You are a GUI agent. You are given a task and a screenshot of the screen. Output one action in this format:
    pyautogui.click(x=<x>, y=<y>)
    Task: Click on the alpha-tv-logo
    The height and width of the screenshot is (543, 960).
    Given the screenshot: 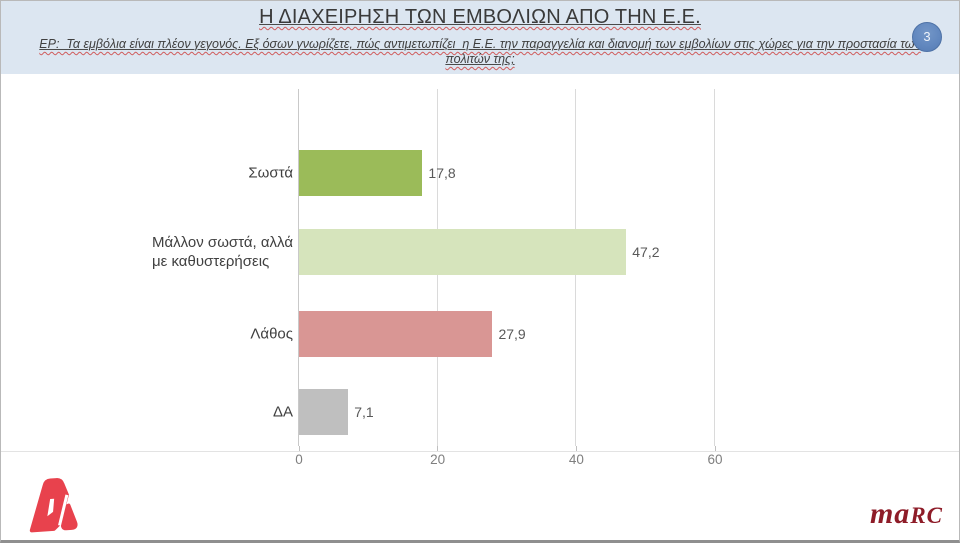 What is the action you would take?
    pyautogui.click(x=53, y=505)
    